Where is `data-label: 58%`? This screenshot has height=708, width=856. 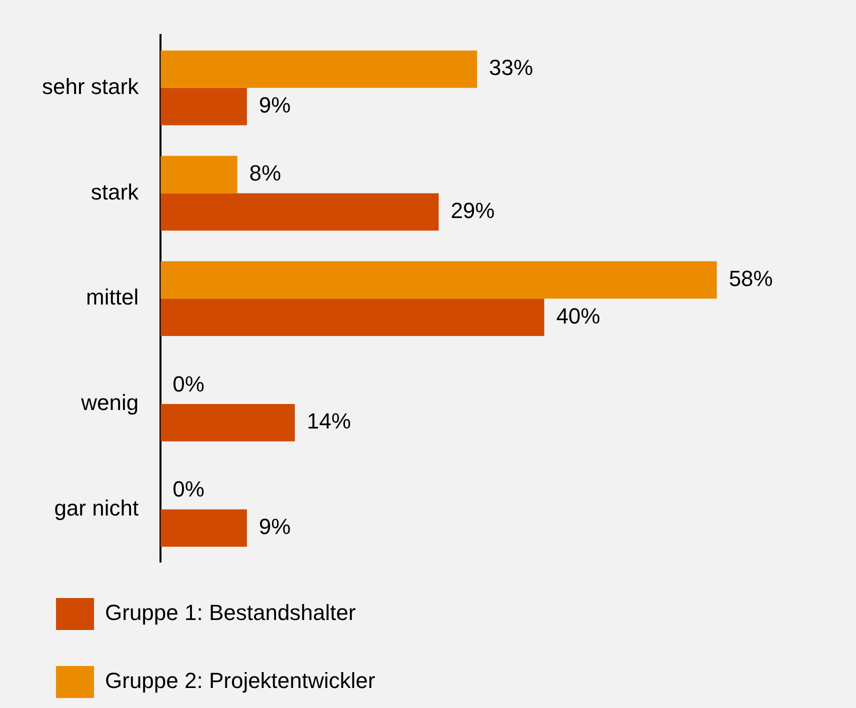
data-label: 58% is located at coordinates (750, 278).